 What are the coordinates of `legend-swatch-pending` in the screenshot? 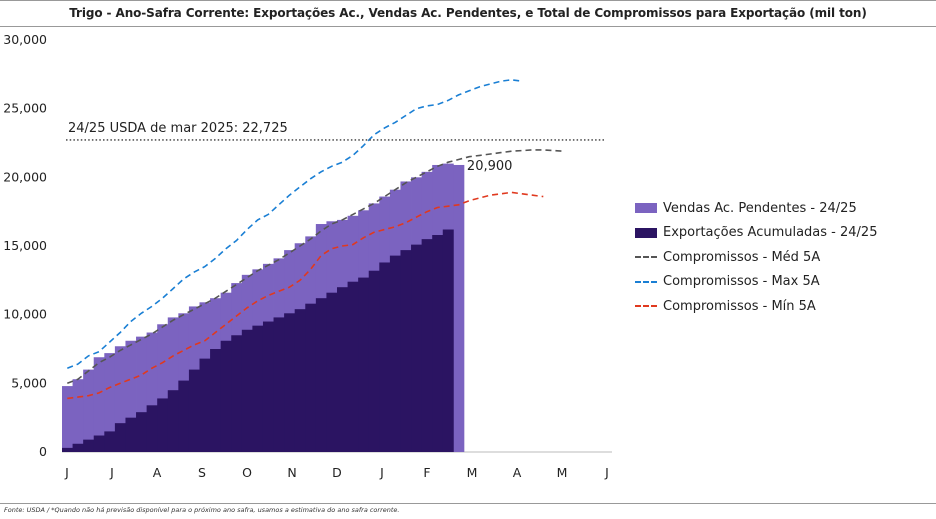 It's located at (646, 208).